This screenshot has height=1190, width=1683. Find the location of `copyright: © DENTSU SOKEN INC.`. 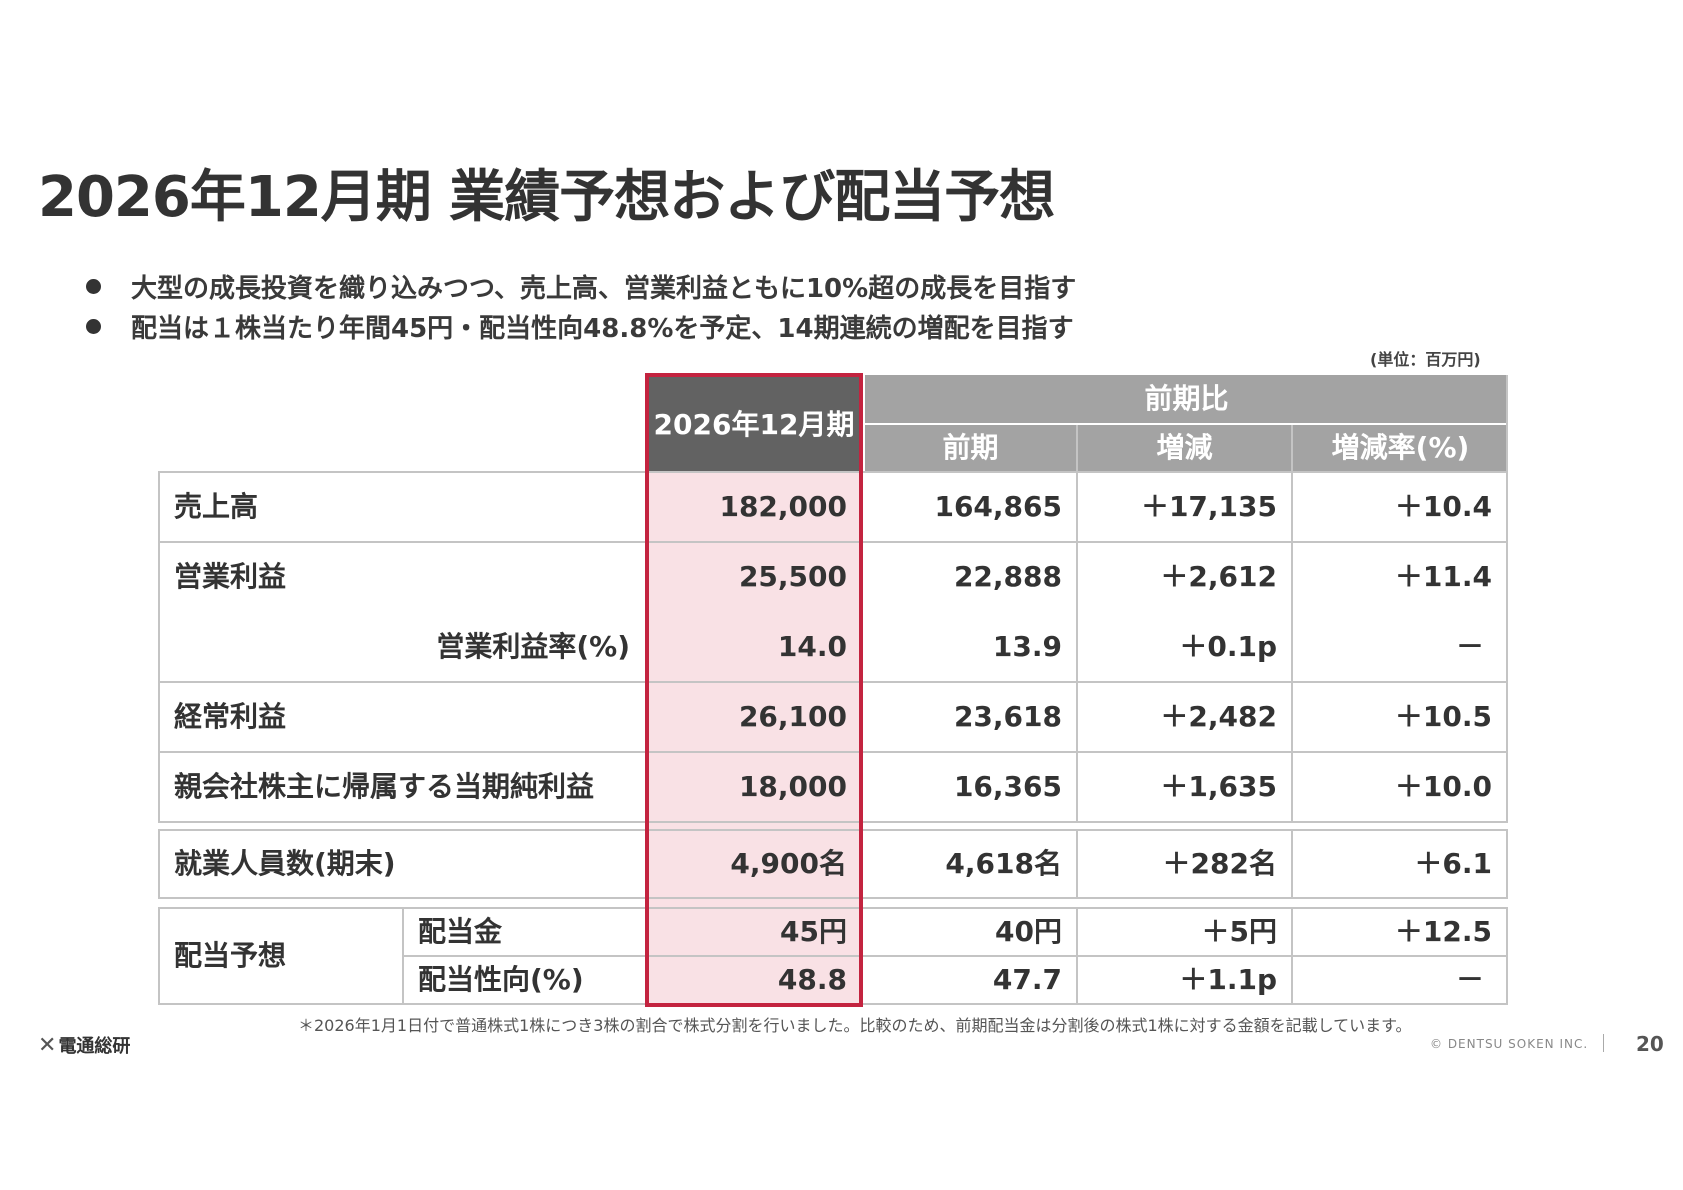

copyright: © DENTSU SOKEN INC. is located at coordinates (1509, 1044).